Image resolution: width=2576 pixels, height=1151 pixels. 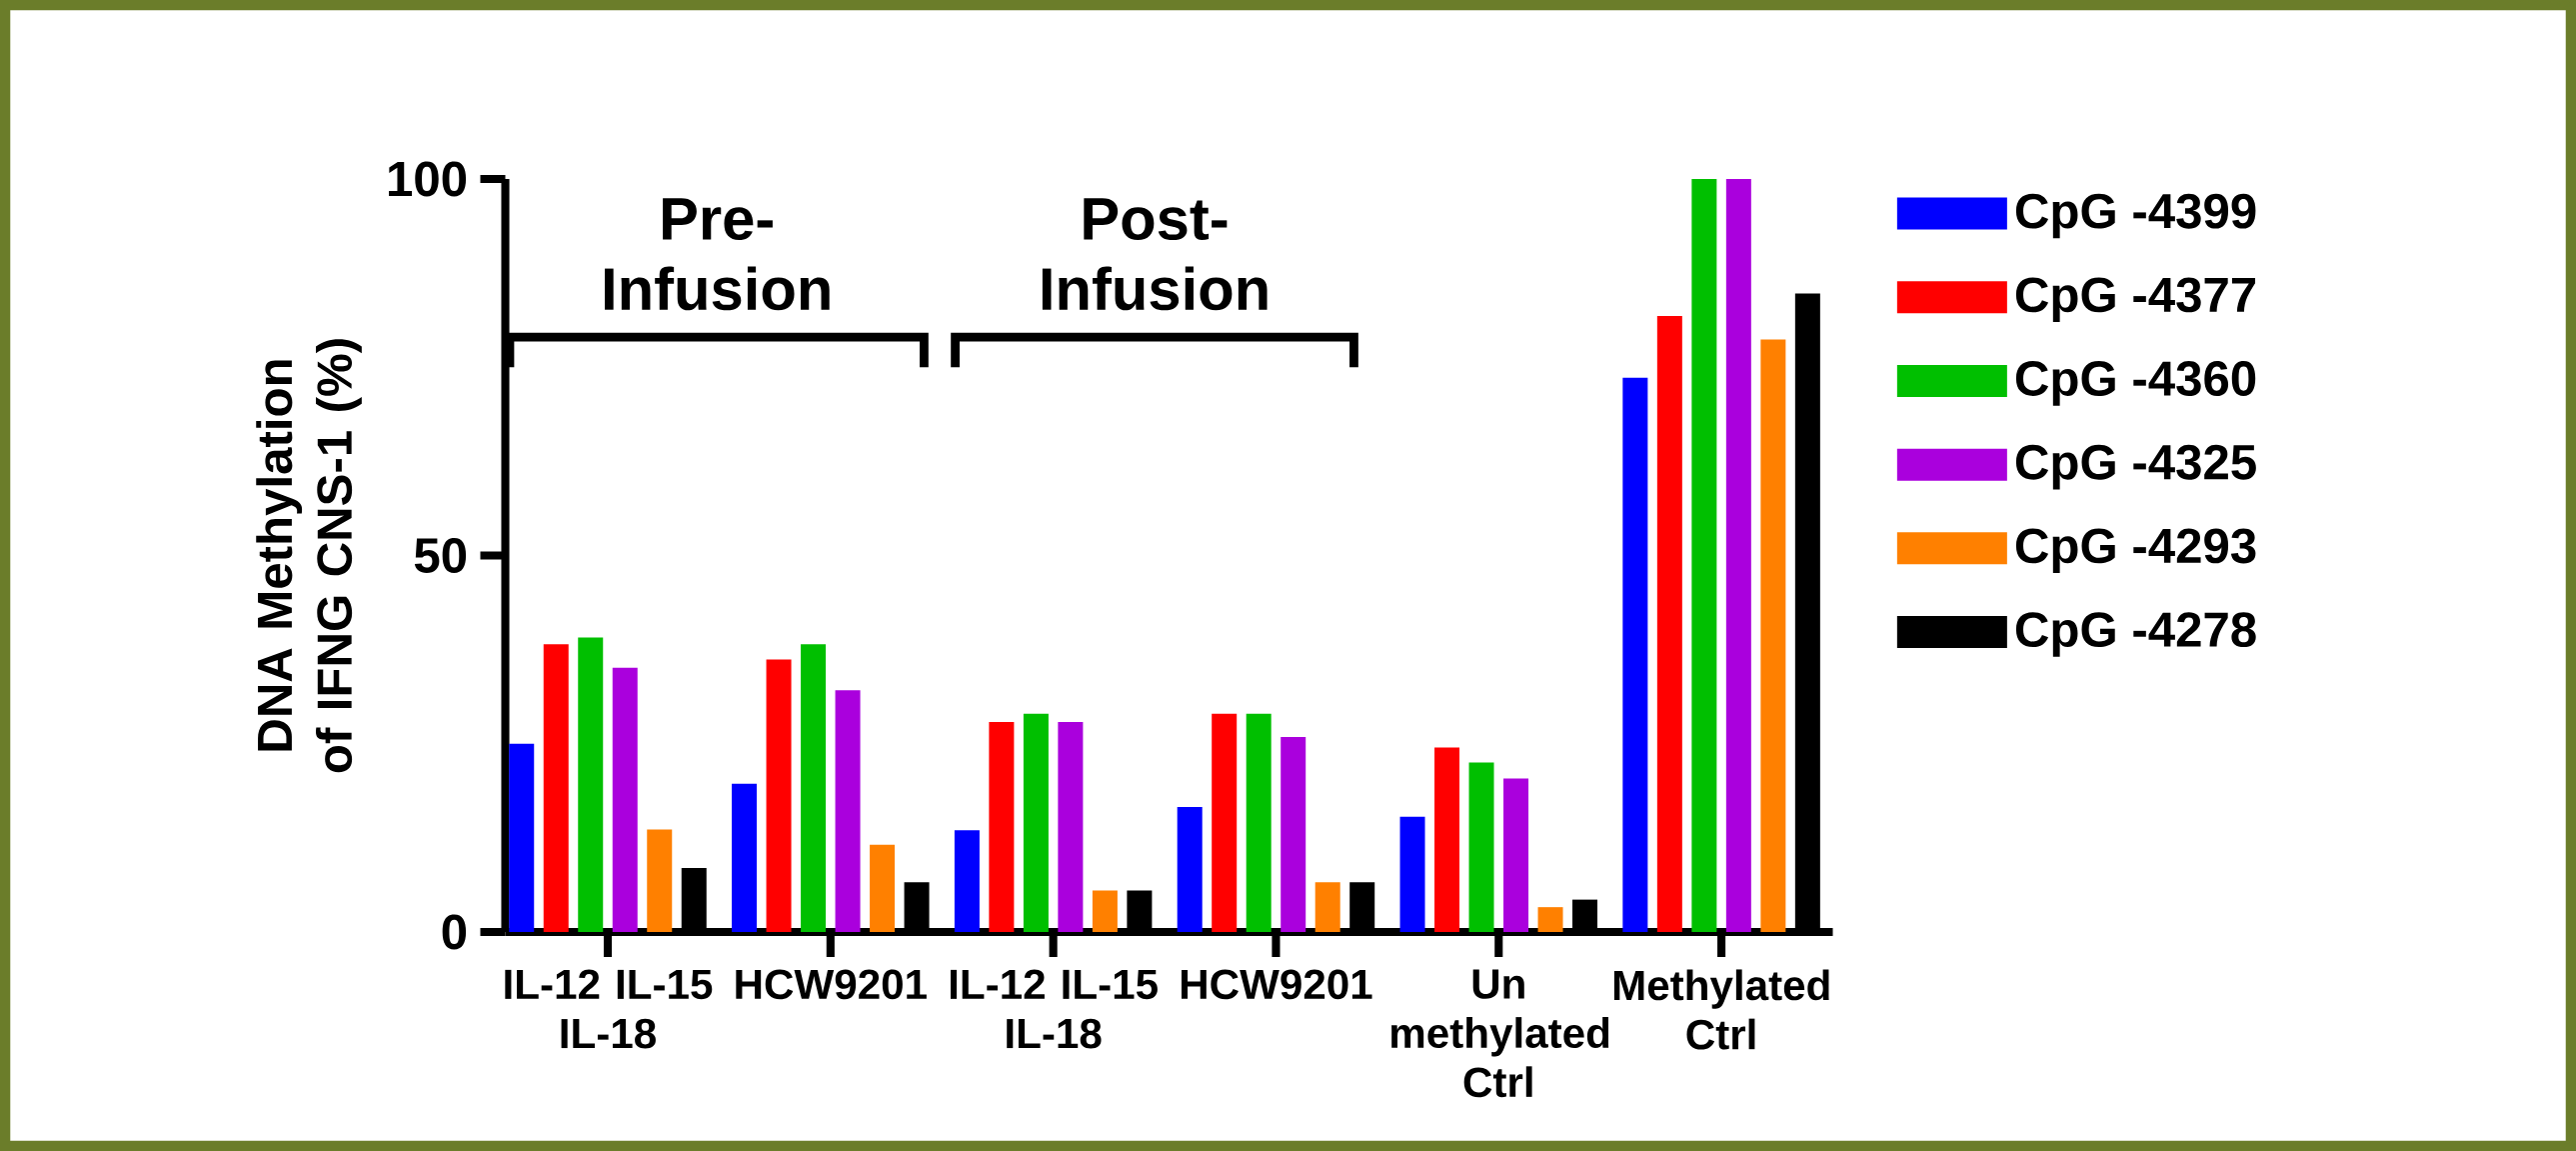 What do you see at coordinates (2136, 551) in the screenshot?
I see `legend-label: CpG -4293` at bounding box center [2136, 551].